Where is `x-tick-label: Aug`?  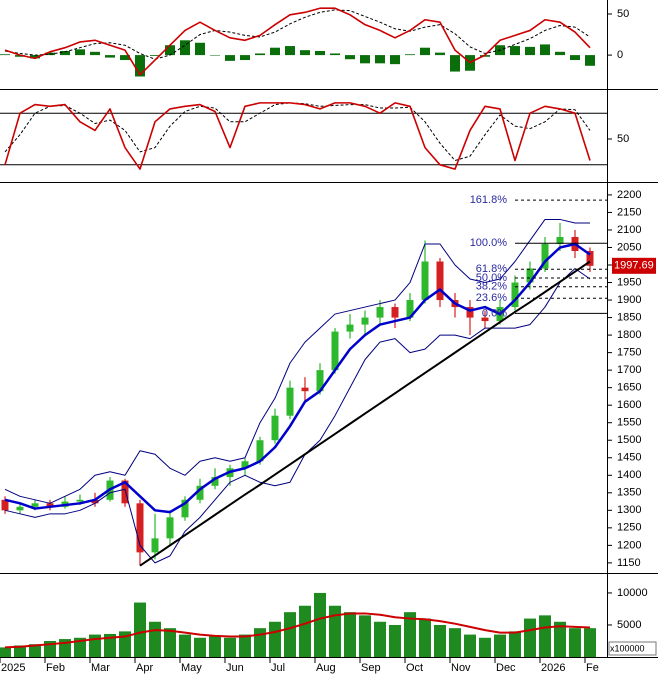
x-tick-label: Aug is located at coordinates (326, 668).